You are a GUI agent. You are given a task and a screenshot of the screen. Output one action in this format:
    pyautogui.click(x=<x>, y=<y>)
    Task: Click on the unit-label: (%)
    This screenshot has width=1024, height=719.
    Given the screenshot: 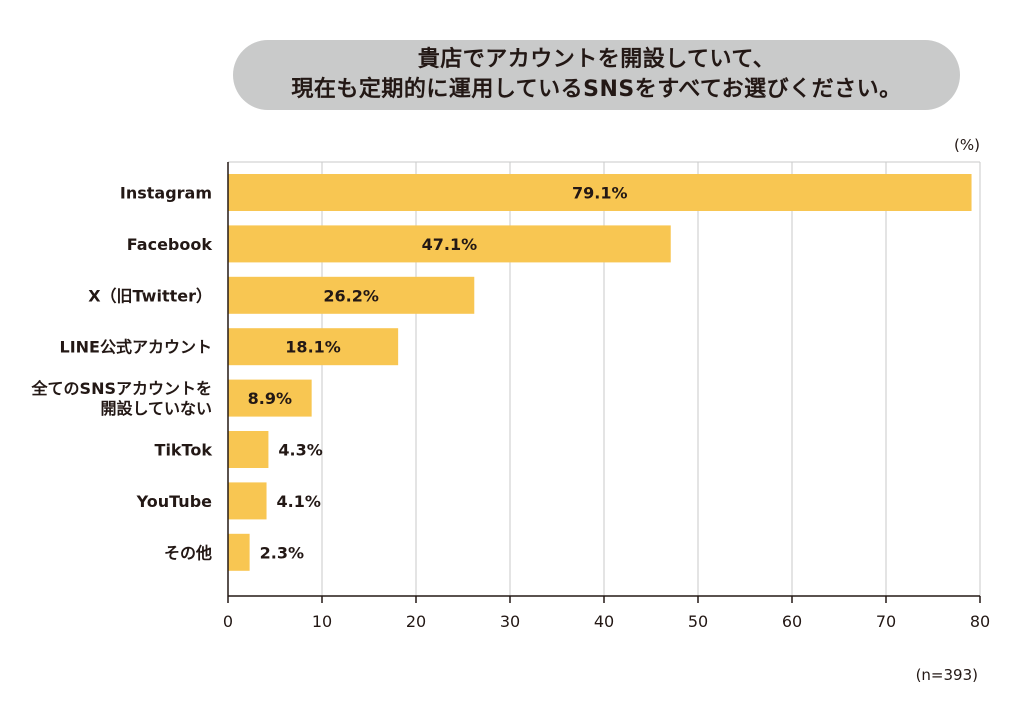 What is the action you would take?
    pyautogui.click(x=967, y=145)
    